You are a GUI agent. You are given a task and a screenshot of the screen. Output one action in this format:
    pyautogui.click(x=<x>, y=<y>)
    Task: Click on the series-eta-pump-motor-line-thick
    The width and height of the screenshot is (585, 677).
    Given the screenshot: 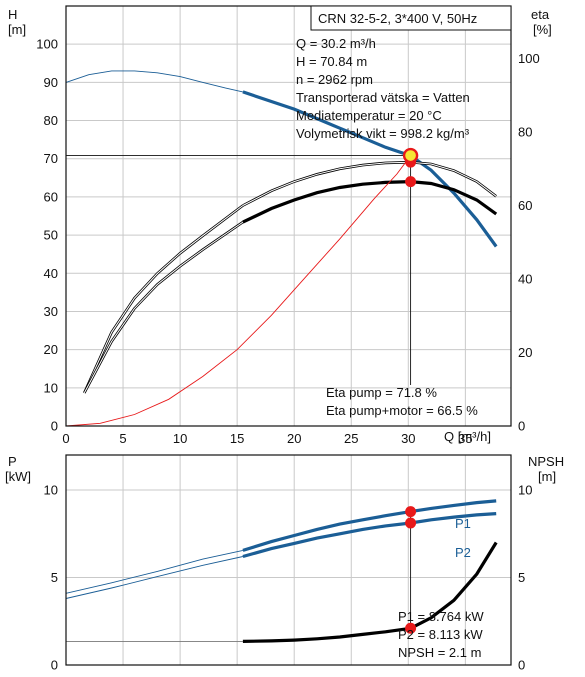 What is the action you would take?
    pyautogui.click(x=370, y=201)
    